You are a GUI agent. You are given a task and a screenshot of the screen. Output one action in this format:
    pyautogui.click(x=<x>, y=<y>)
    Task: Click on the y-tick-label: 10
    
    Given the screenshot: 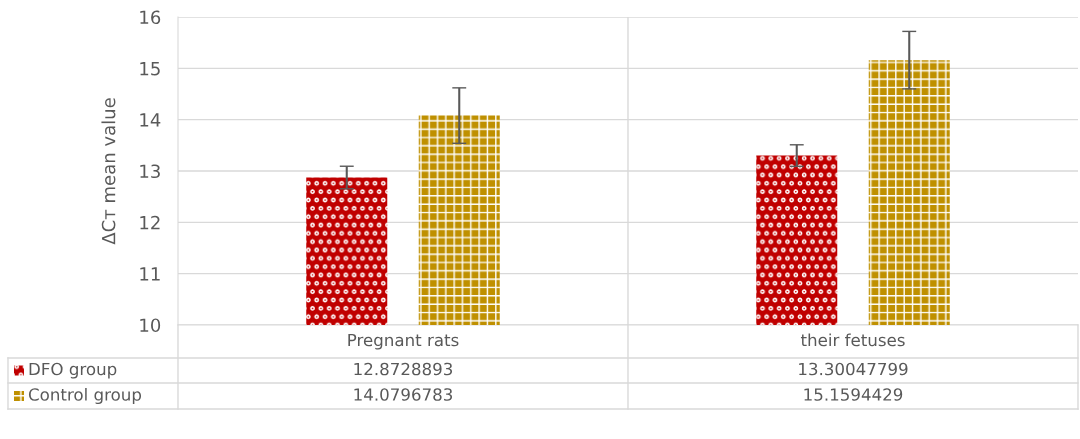 What is the action you would take?
    pyautogui.click(x=150, y=325)
    